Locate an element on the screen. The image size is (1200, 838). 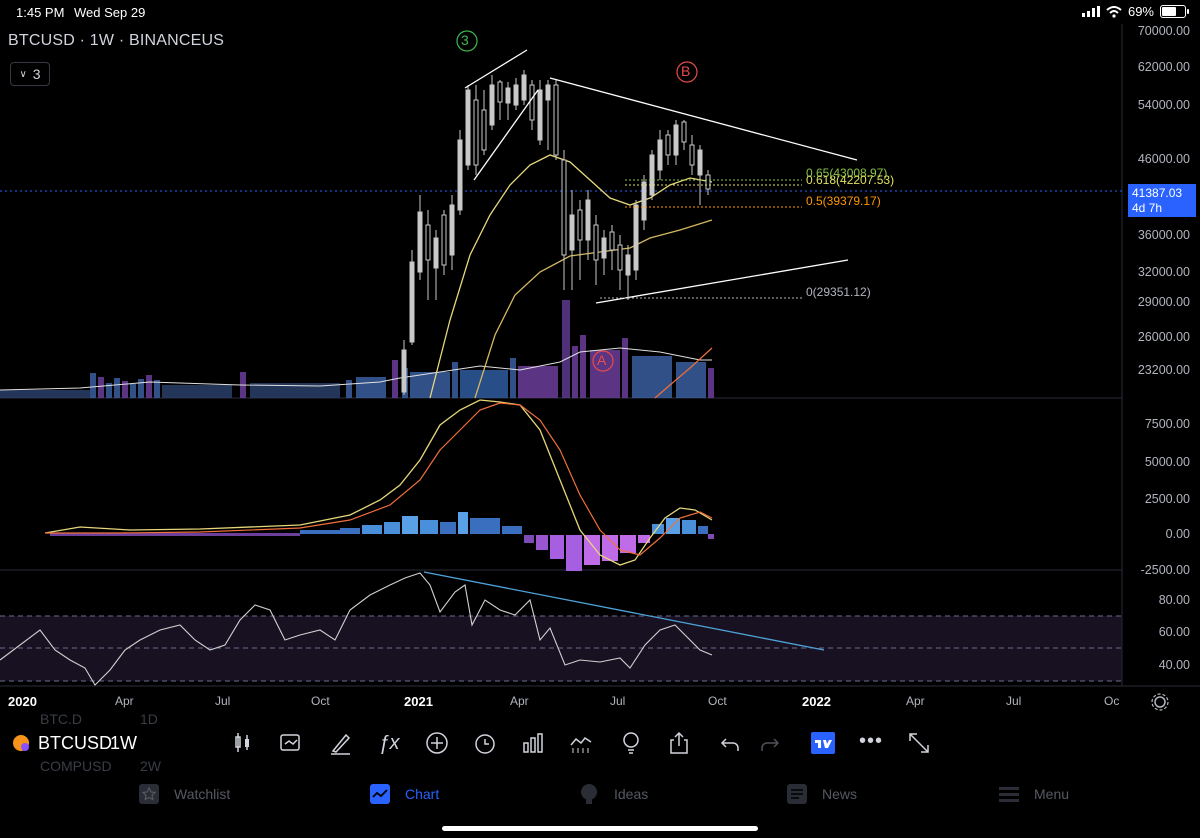
volume-ma-line is located at coordinates (356, 369).